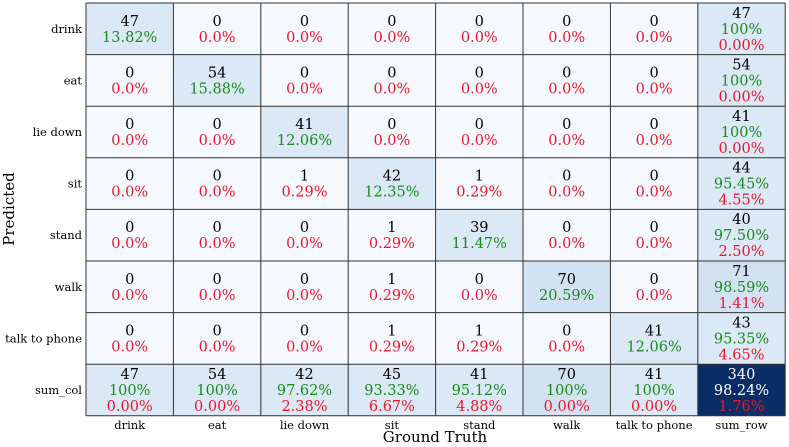 This screenshot has width=789, height=447. Describe the element at coordinates (479, 375) in the screenshot. I see `cell-count: 41` at that location.